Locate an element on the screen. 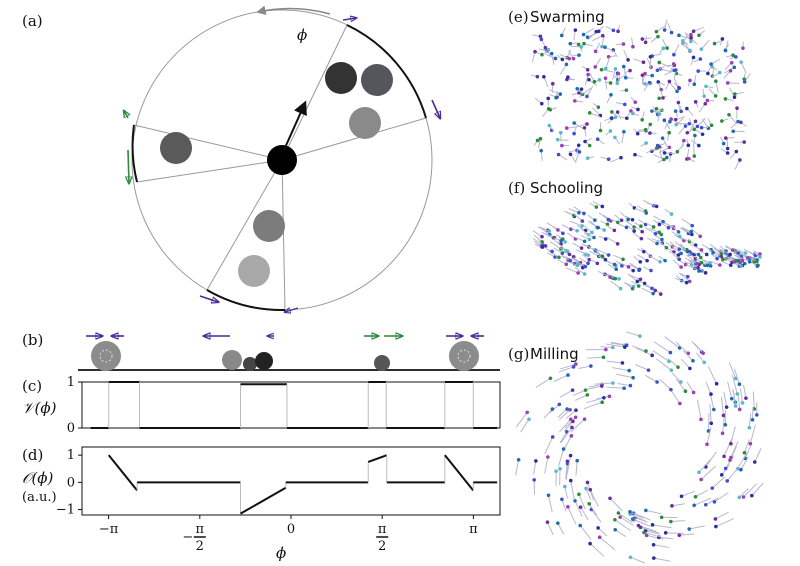 Image resolution: width=800 pixels, height=566 pixels. panel-g-title: Milling is located at coordinates (554, 354).